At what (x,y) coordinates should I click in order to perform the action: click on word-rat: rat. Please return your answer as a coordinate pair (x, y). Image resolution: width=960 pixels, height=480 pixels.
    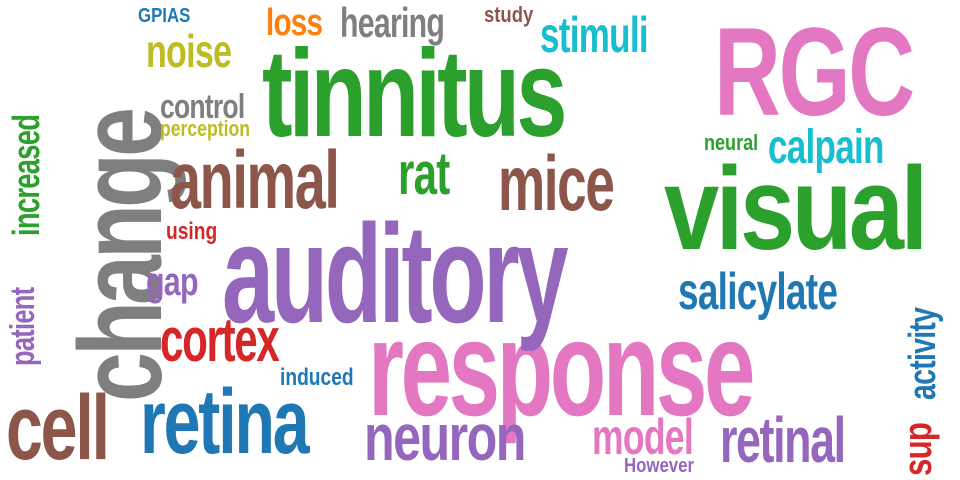
    Looking at the image, I should click on (424, 173).